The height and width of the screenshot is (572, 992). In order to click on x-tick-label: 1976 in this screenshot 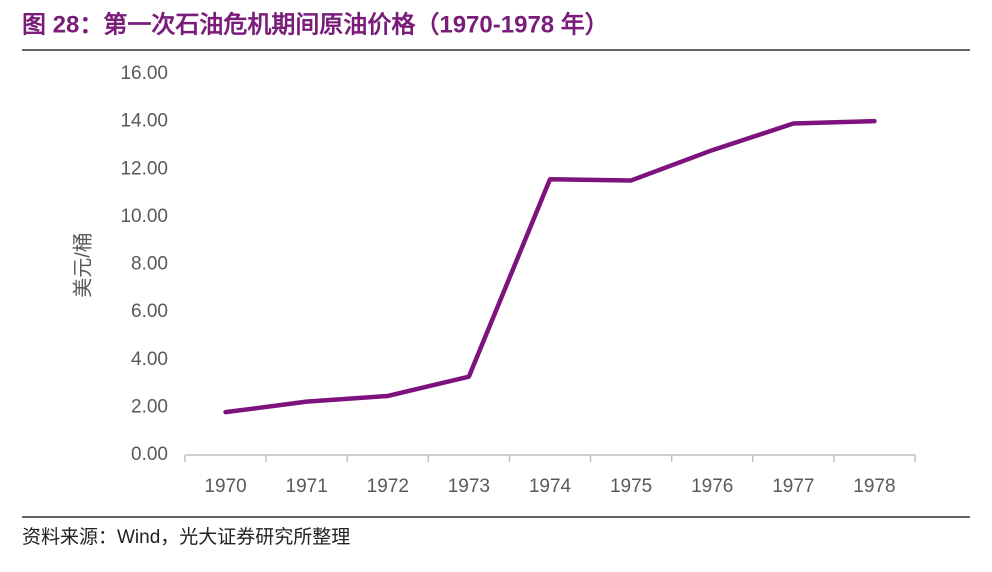, I will do `click(712, 486)`.